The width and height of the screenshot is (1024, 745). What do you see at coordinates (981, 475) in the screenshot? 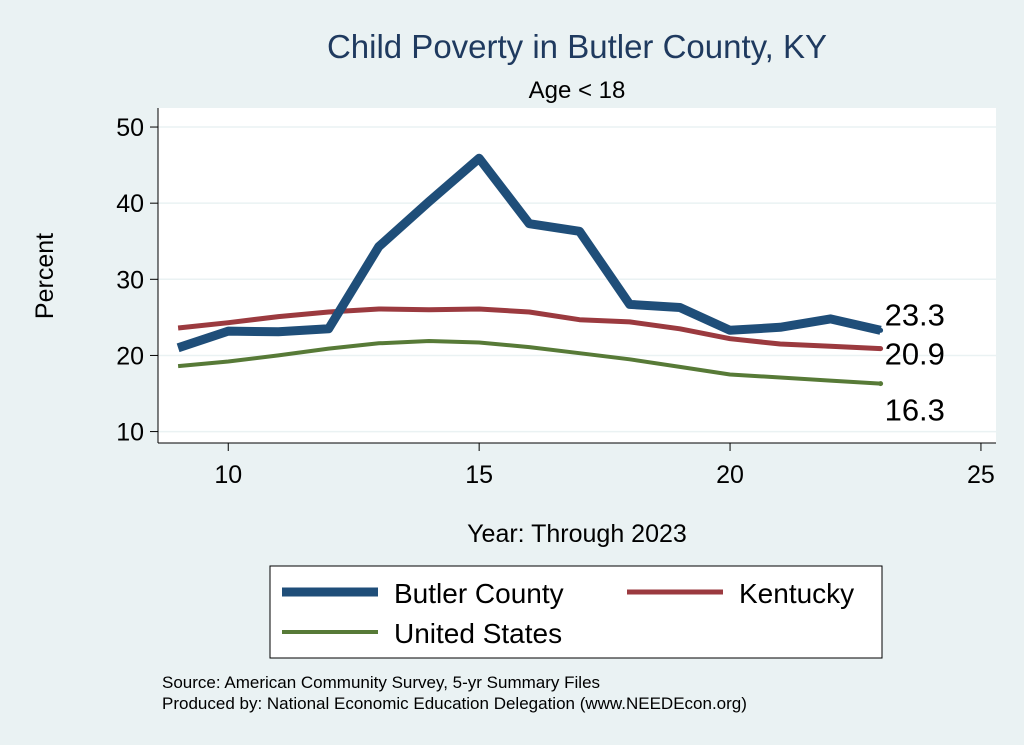
I see `x-tick-label: 25` at bounding box center [981, 475].